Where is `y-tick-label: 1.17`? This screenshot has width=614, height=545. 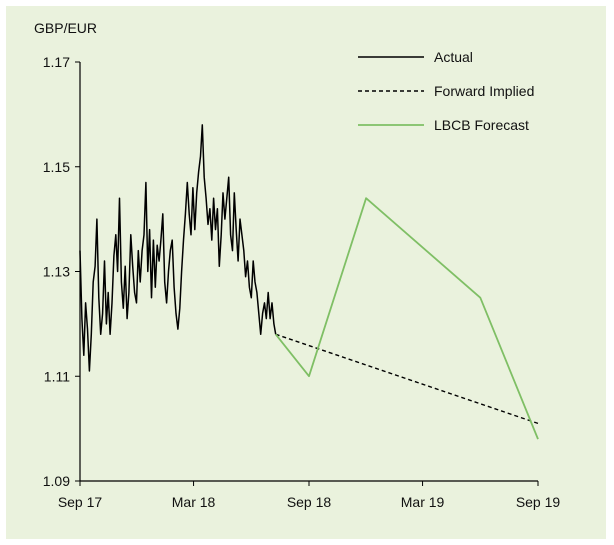
y-tick-label: 1.17 is located at coordinates (56, 62).